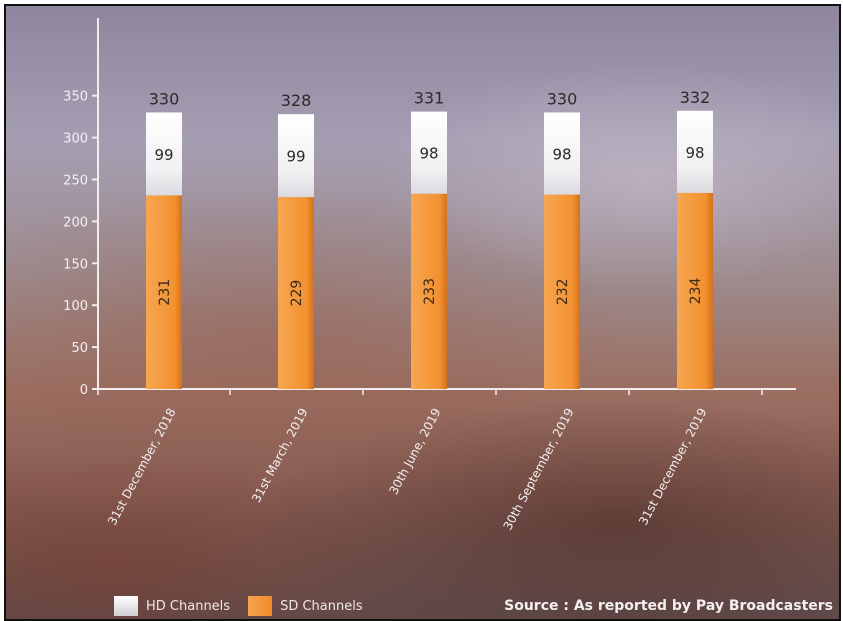 The width and height of the screenshot is (843, 621). What do you see at coordinates (142, 467) in the screenshot?
I see `x-category-label: 31st December, 2018` at bounding box center [142, 467].